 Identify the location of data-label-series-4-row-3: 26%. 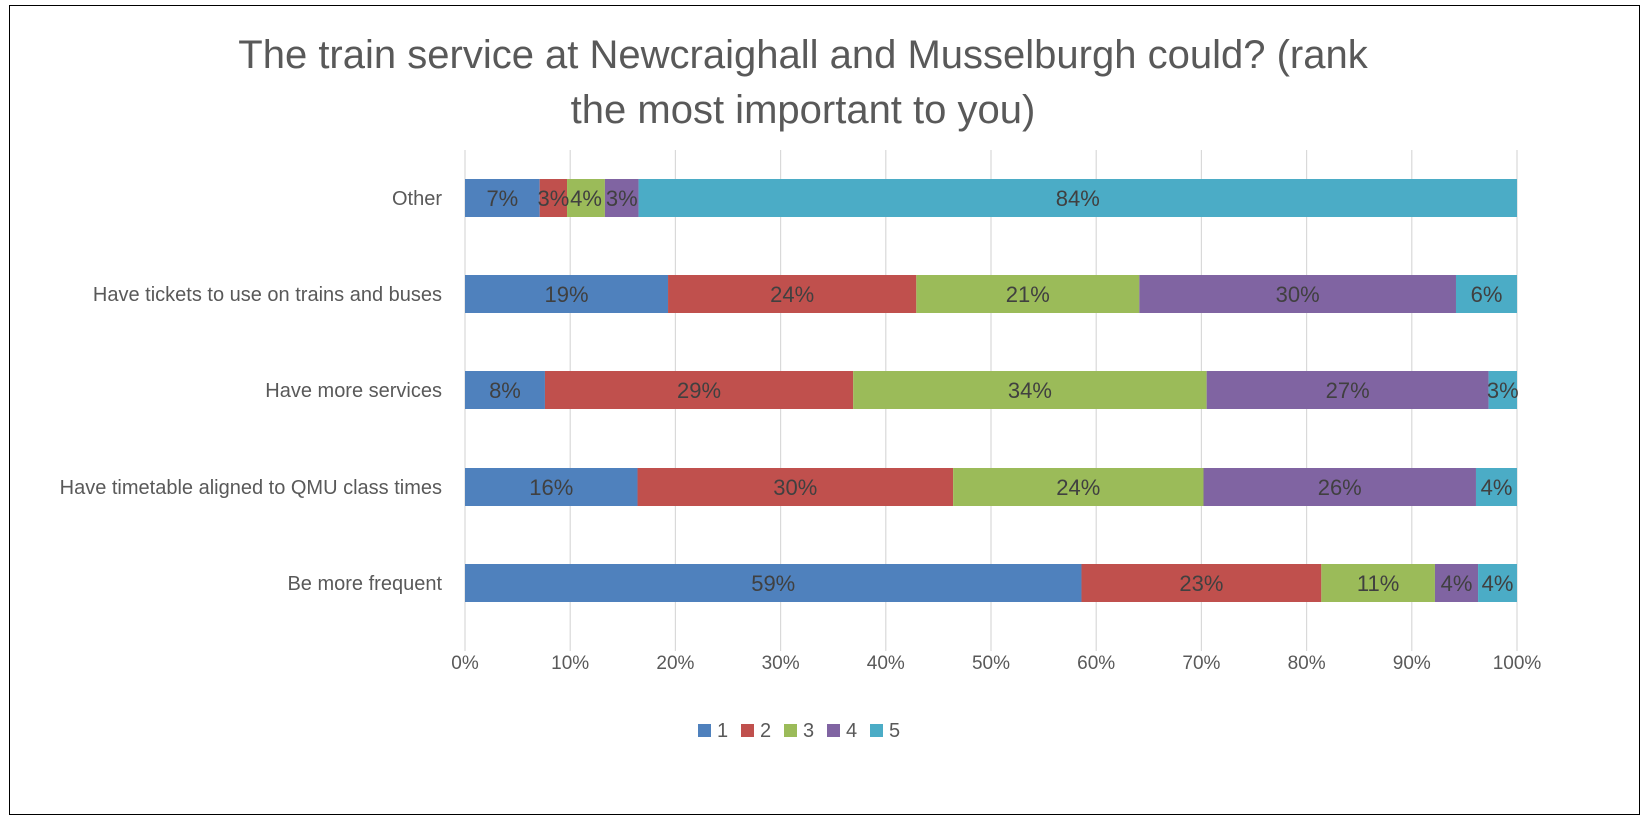
(1340, 487).